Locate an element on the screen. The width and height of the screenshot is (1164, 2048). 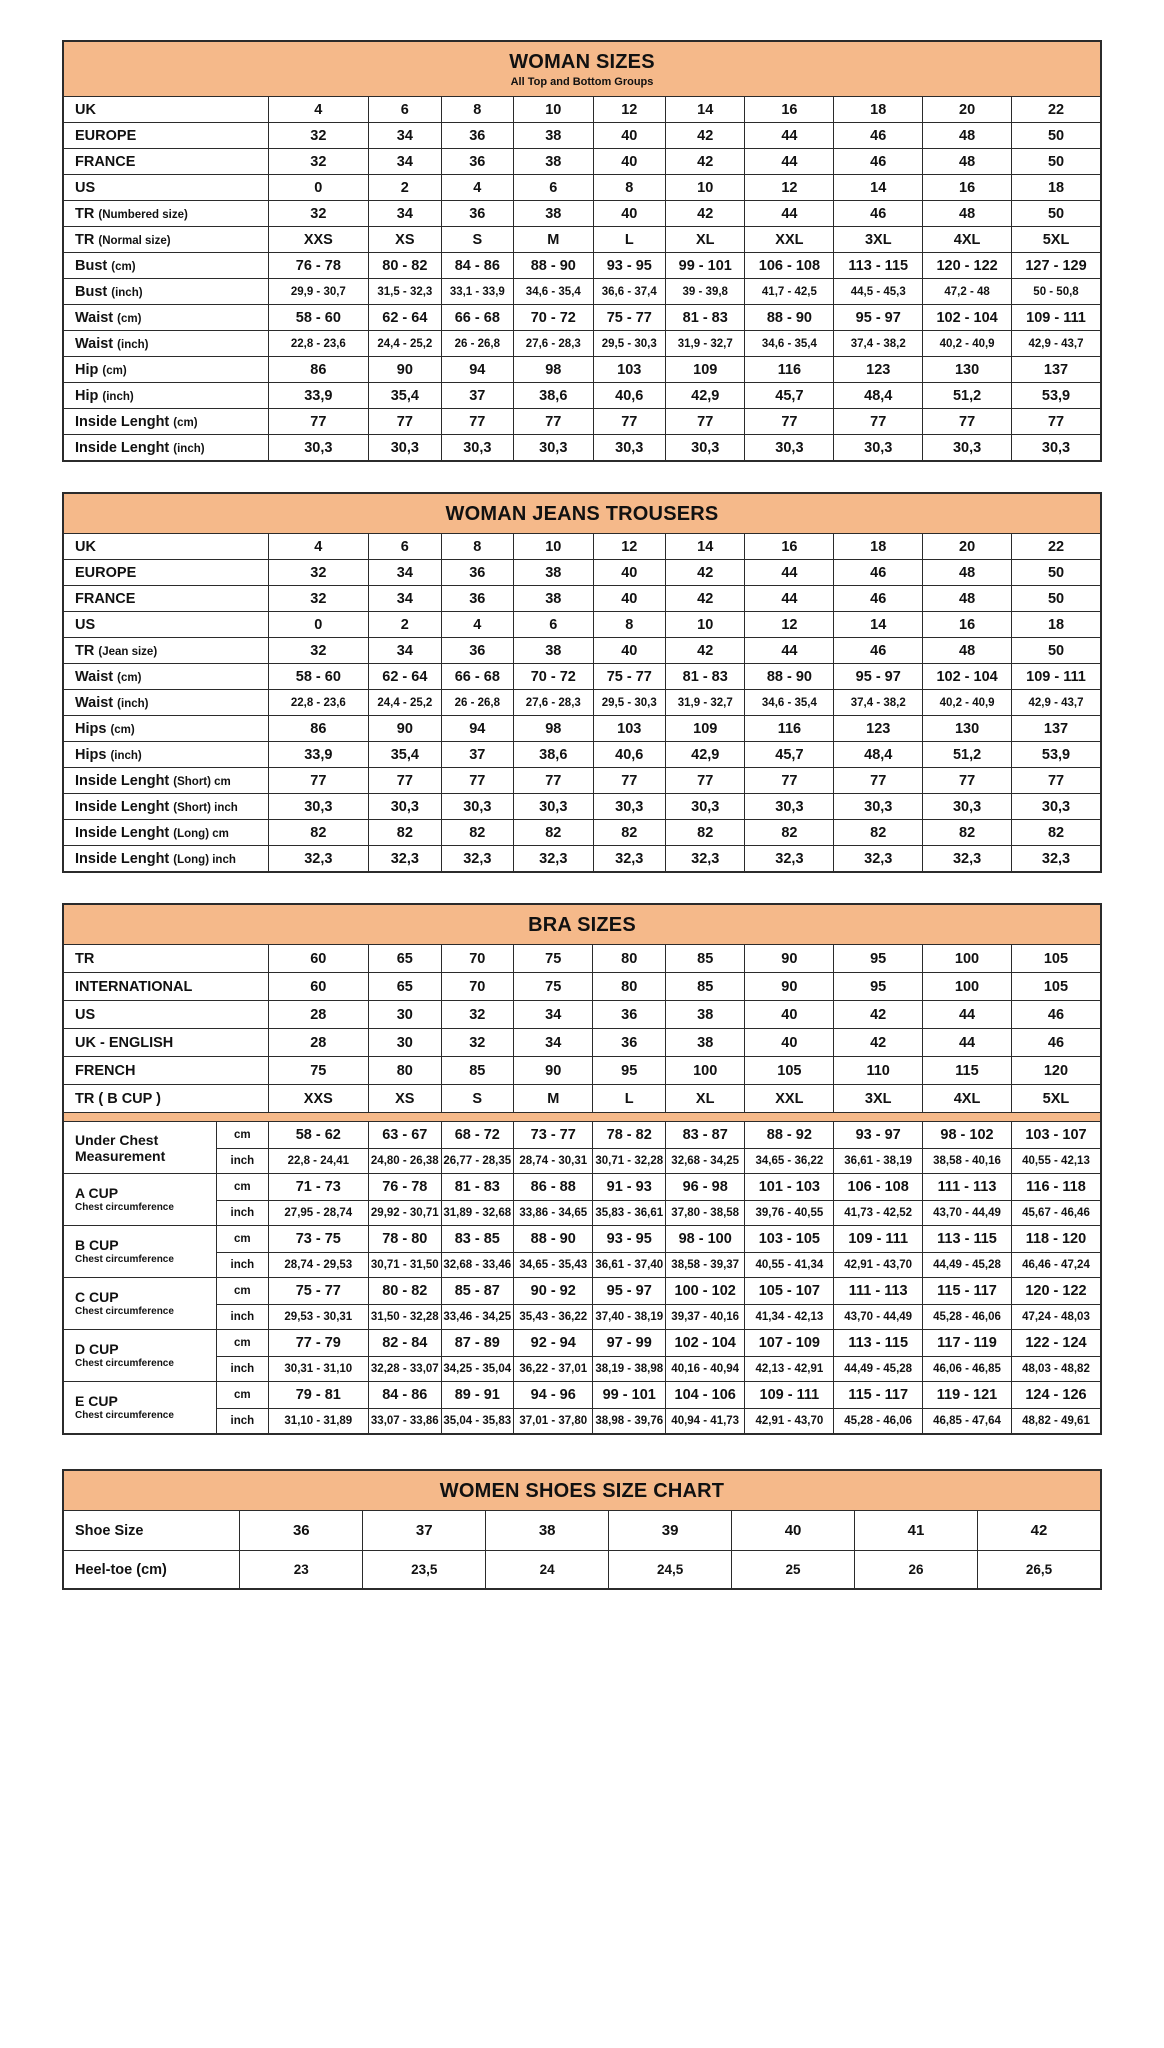
table-row: TR (Numbered size) 32 34 36 38 40 42 44 46 48 50 is located at coordinates (582, 214).